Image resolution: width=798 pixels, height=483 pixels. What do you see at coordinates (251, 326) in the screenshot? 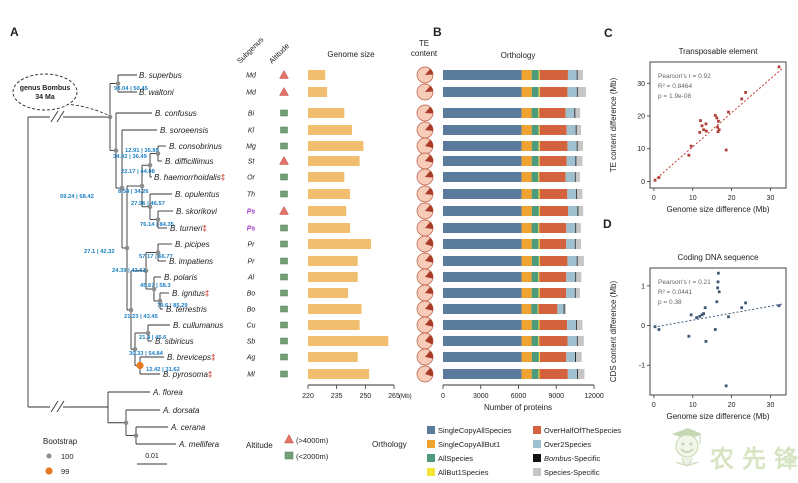
I see `subgenus-code: Cu` at bounding box center [251, 326].